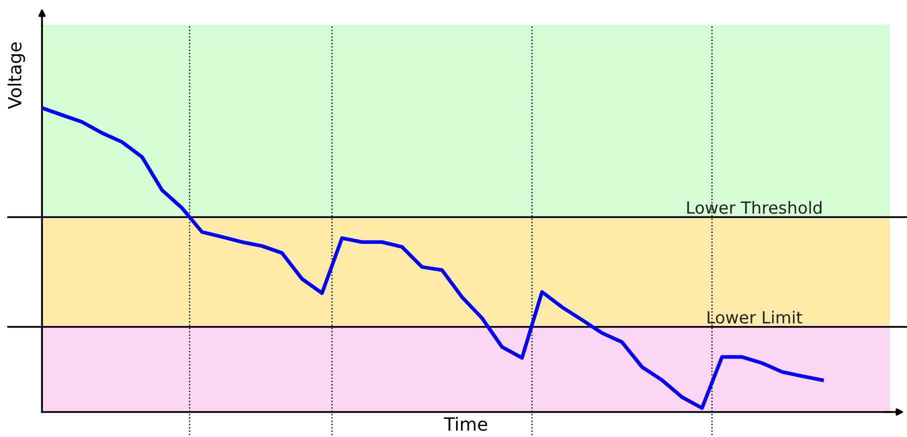  I want to click on x-axis-title: Time, so click(466, 423).